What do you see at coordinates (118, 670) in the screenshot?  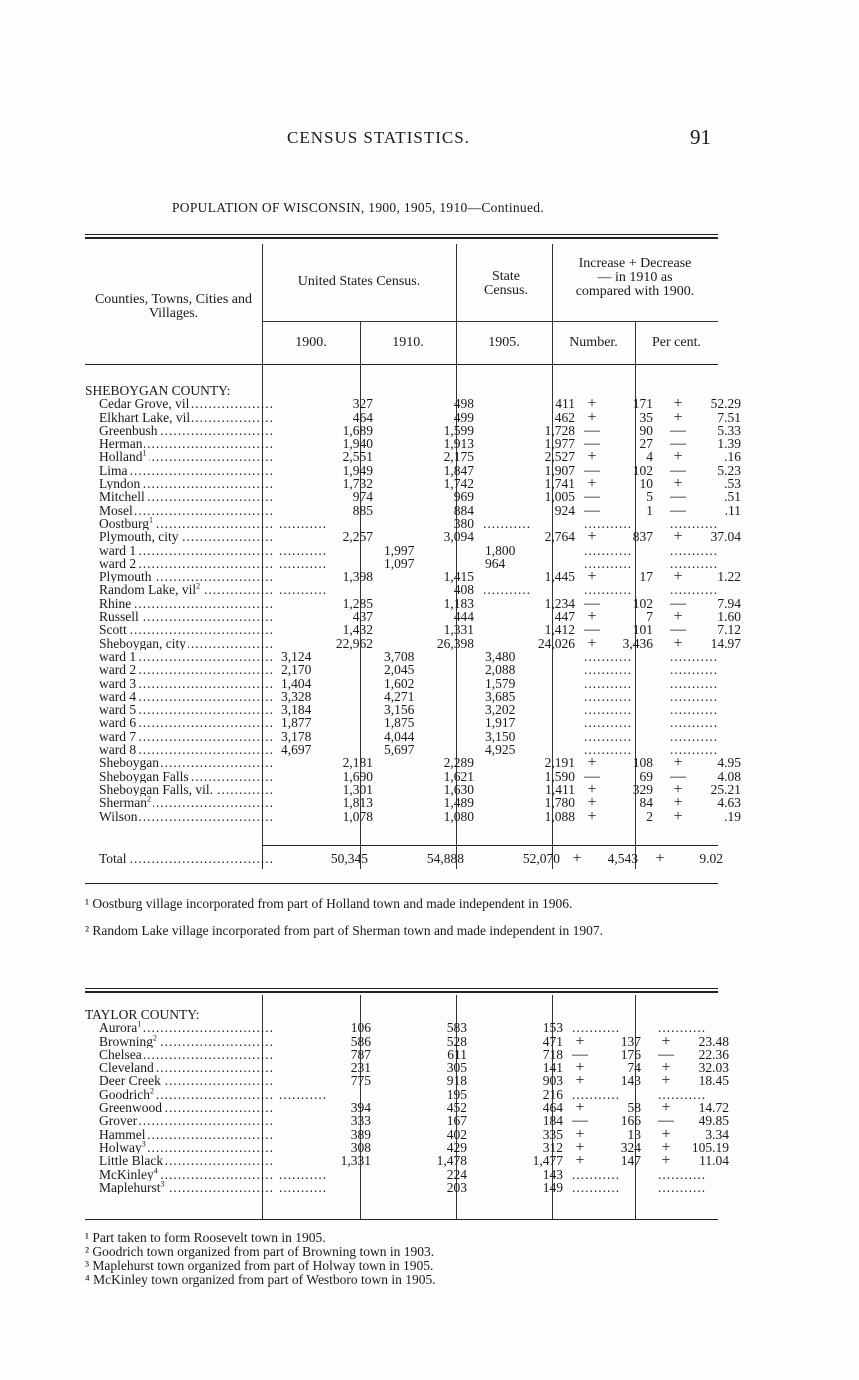 I see `place-text: ward 2` at bounding box center [118, 670].